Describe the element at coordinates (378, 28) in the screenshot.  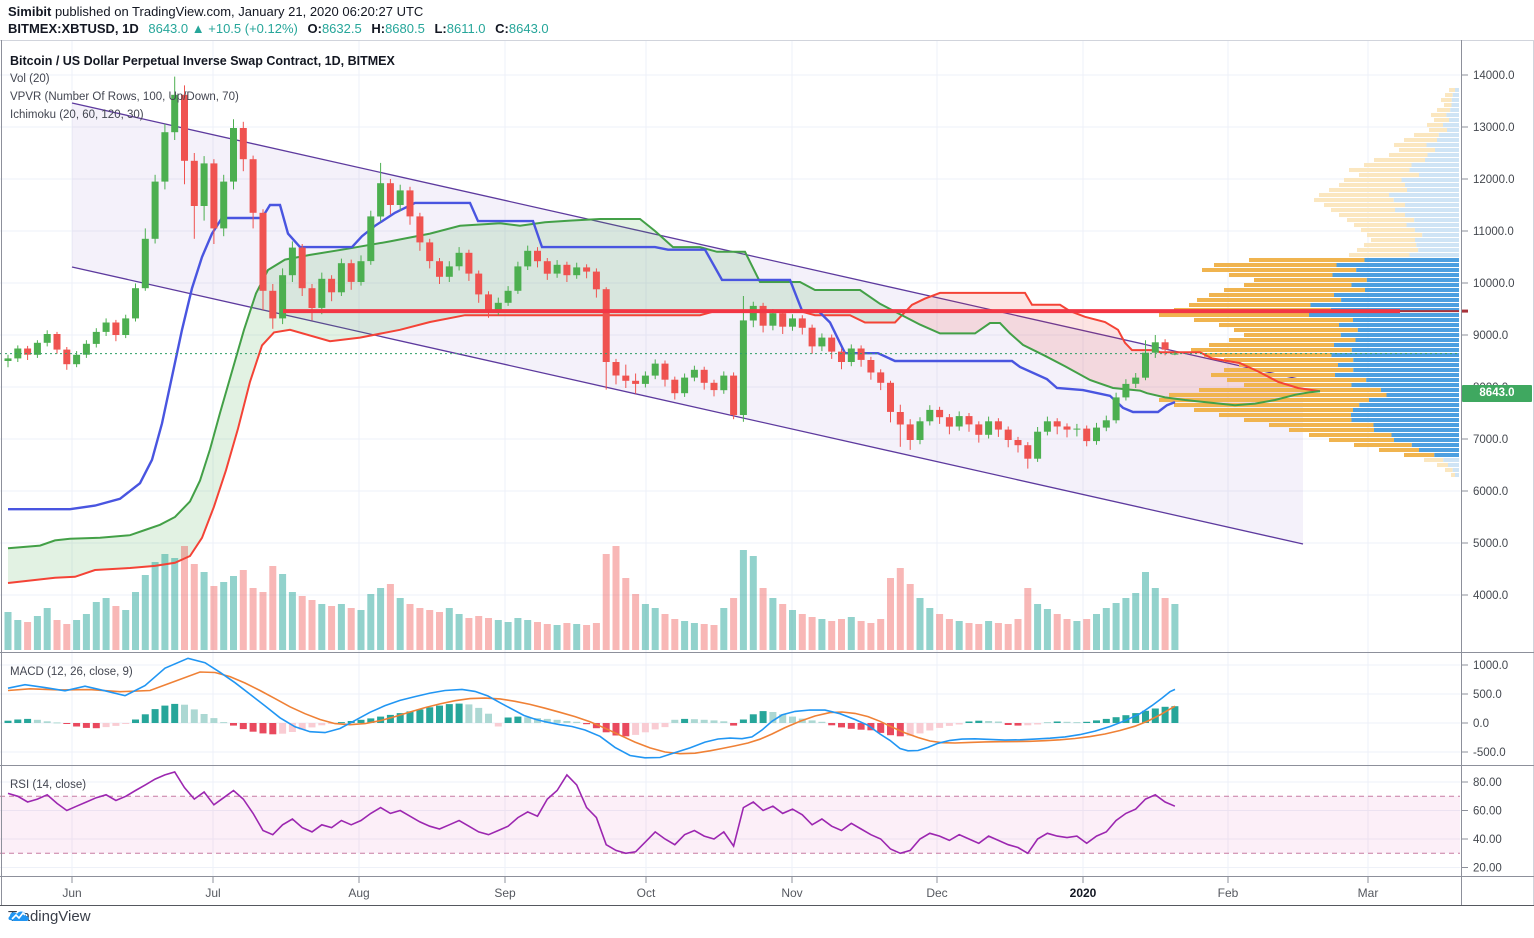
I see `high-label: H:` at that location.